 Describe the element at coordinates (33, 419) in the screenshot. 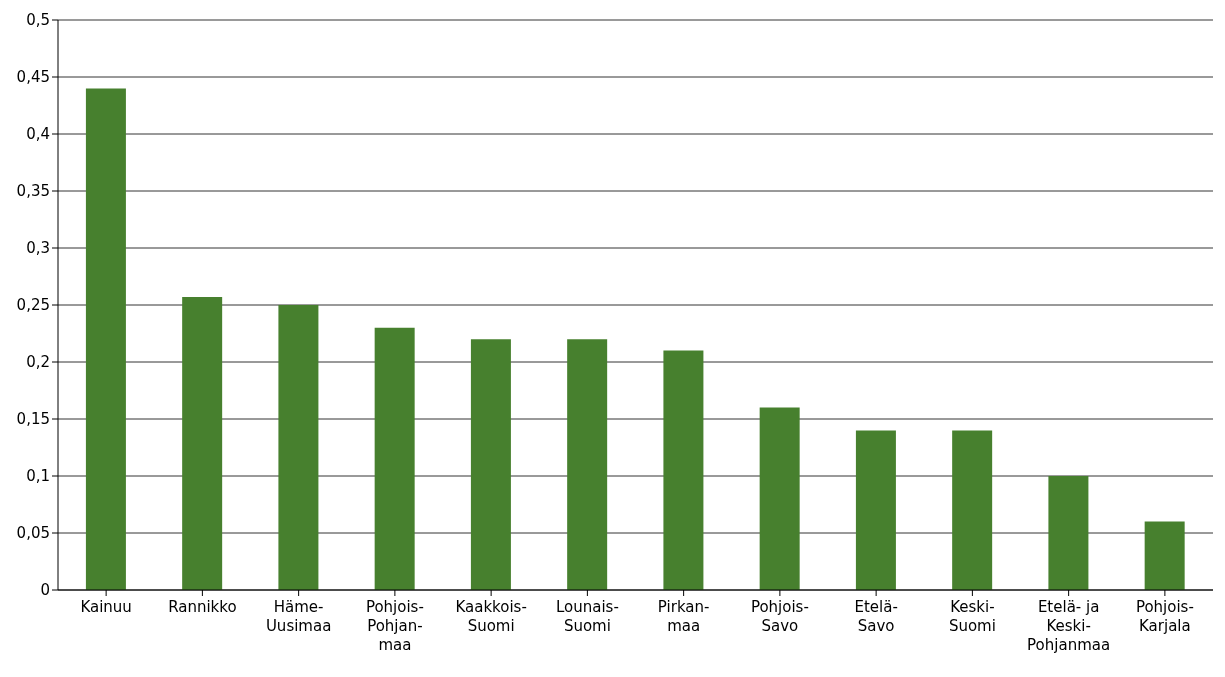

I see `y-tick-label: 0,15` at that location.